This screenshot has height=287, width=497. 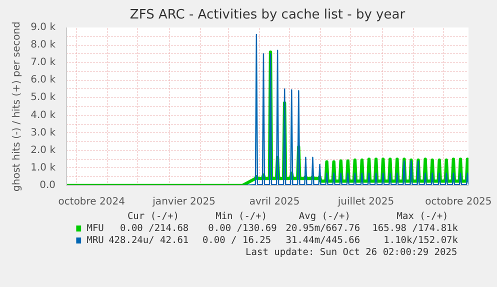 I want to click on legend-label: MFU, so click(x=95, y=228).